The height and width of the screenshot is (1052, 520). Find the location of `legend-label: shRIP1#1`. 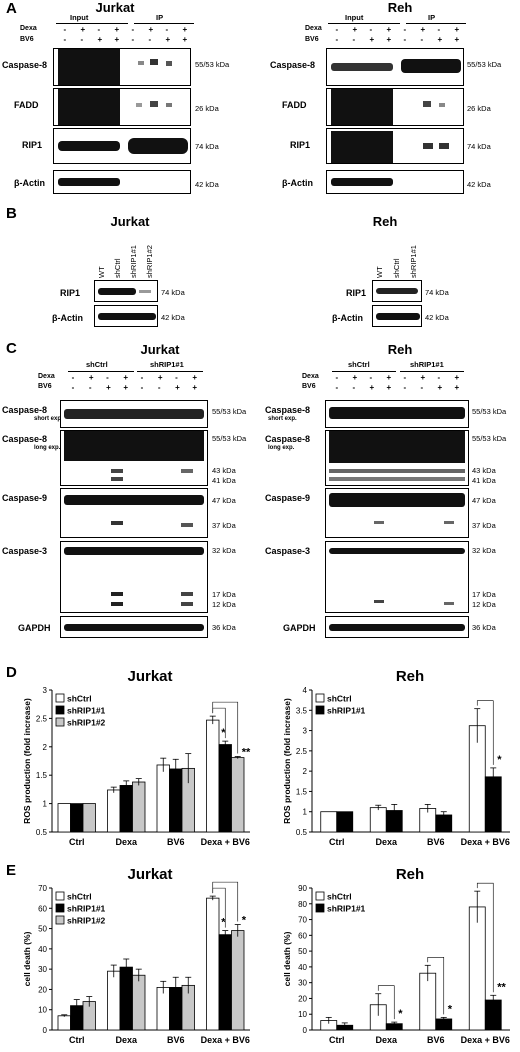

legend-label: shRIP1#1 is located at coordinates (346, 909).